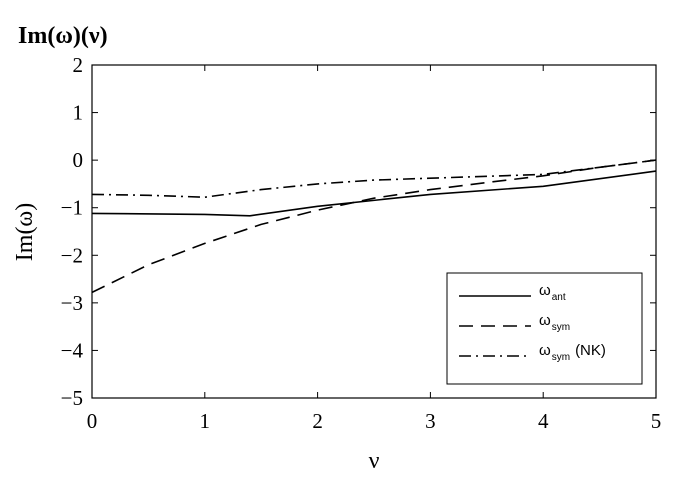 This screenshot has width=678, height=478. I want to click on y-tick-label: 0, so click(78, 160).